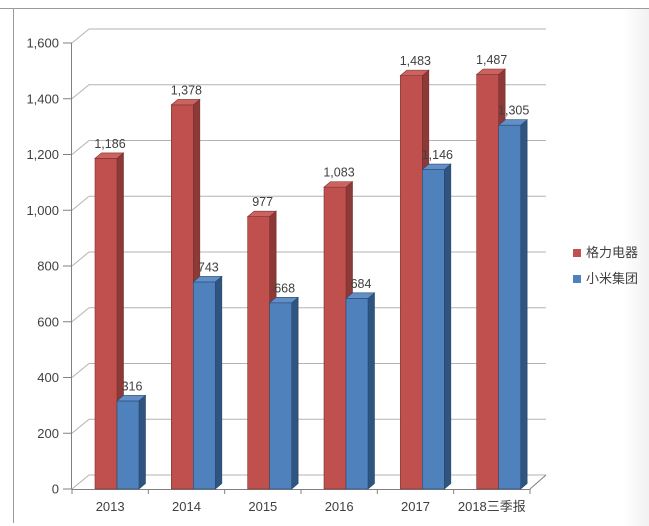 Image resolution: width=649 pixels, height=526 pixels. I want to click on page-border-top, so click(324, 8).